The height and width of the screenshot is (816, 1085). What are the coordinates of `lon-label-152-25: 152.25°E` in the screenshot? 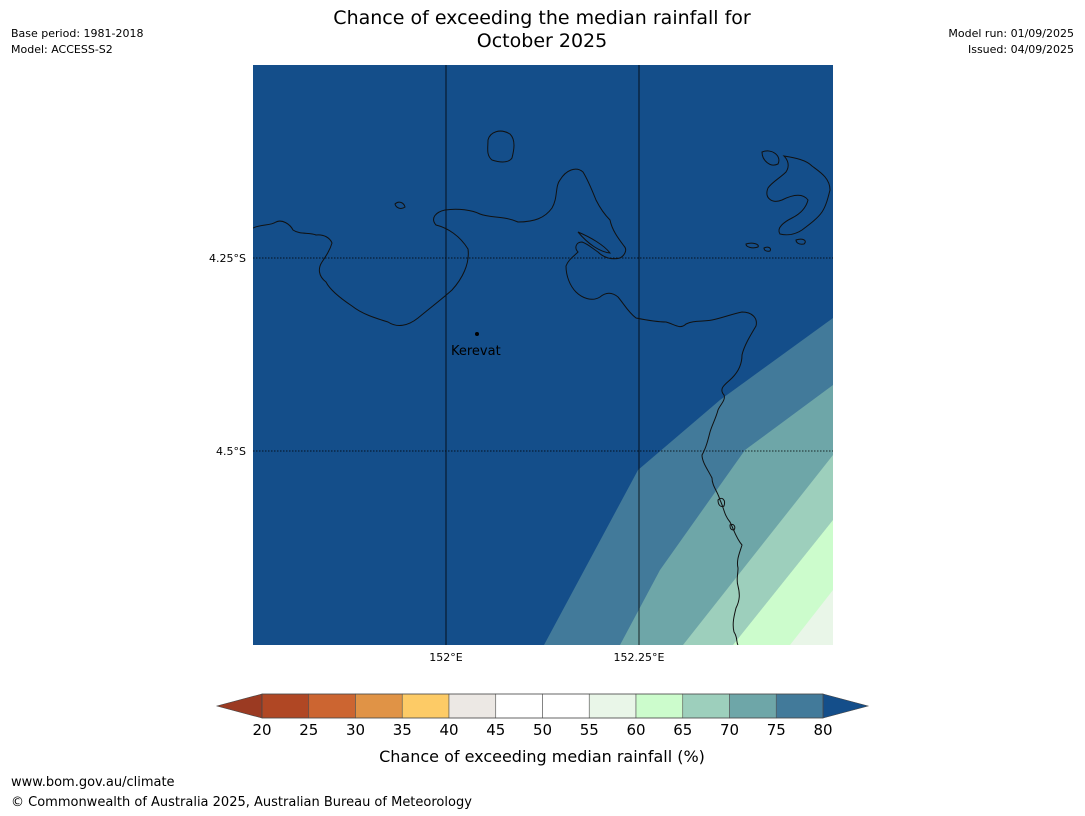 It's located at (639, 657).